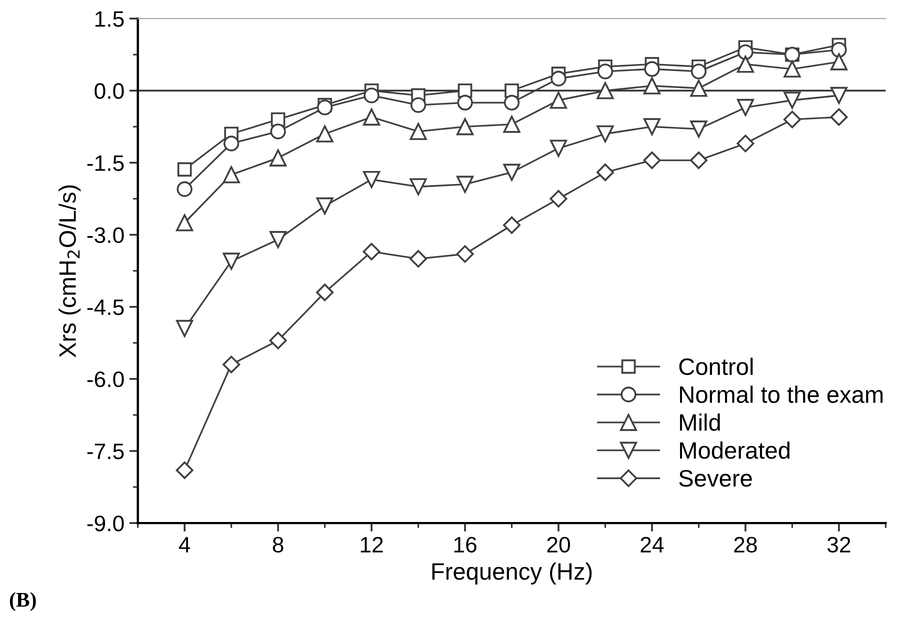  Describe the element at coordinates (838, 544) in the screenshot. I see `x-tick-label: 32` at that location.